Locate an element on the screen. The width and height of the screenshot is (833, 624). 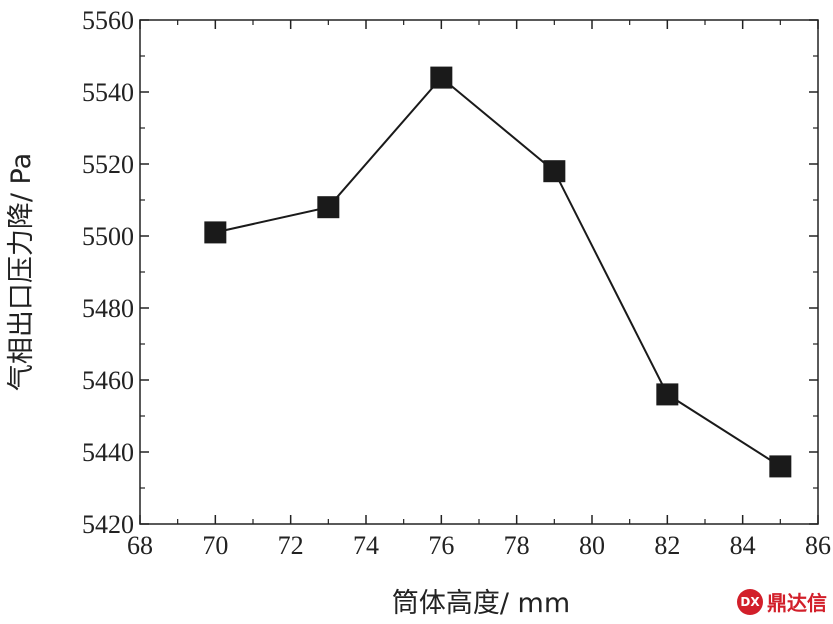
x-axis-title: 筒体高度/ mm is located at coordinates (481, 603).